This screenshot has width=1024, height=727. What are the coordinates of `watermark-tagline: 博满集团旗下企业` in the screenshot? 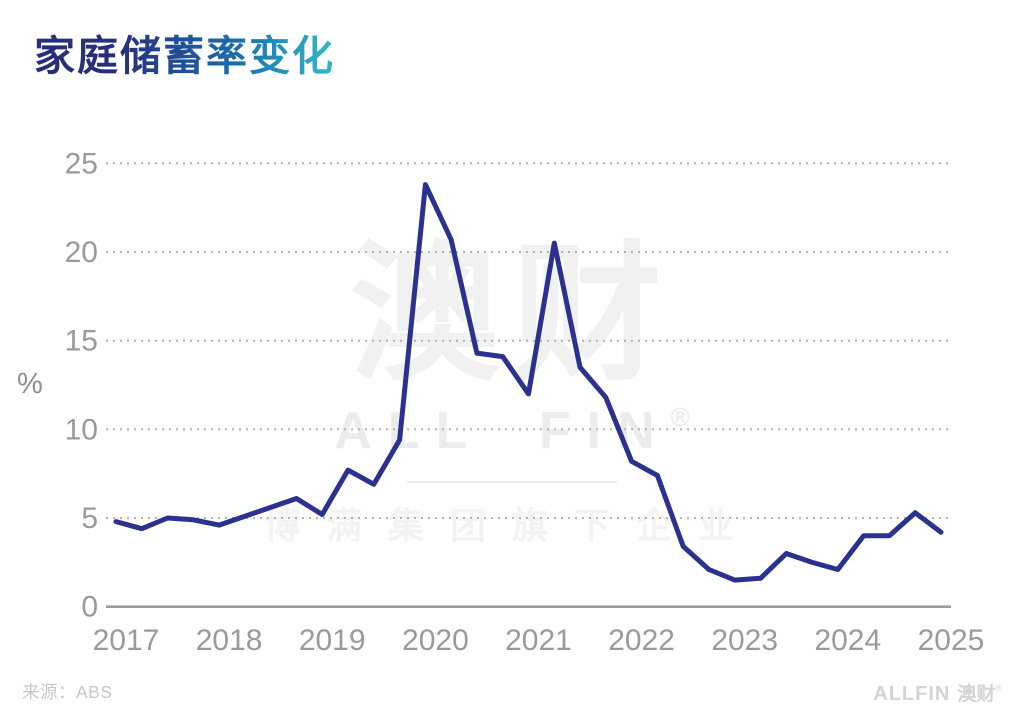 It's located at (511, 525).